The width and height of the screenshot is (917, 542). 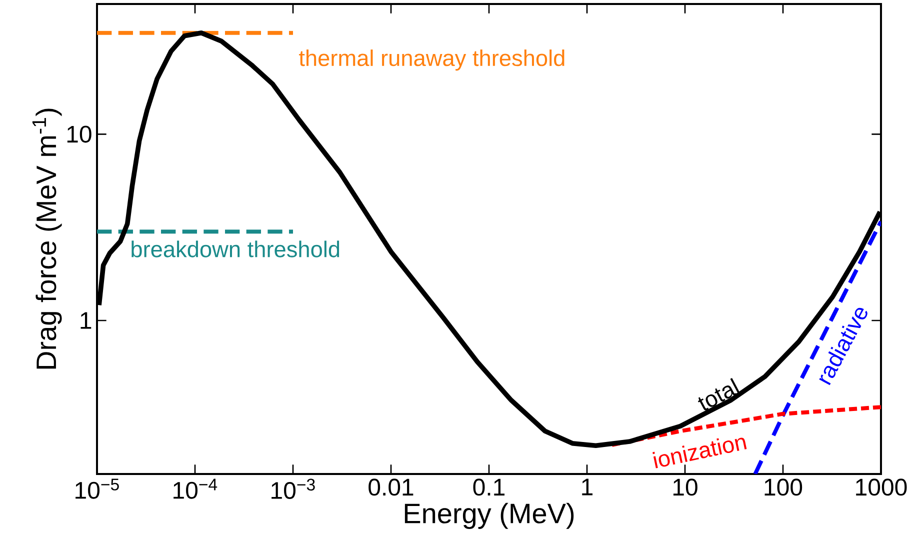 What do you see at coordinates (587, 487) in the screenshot?
I see `x-tick-label: 1` at bounding box center [587, 487].